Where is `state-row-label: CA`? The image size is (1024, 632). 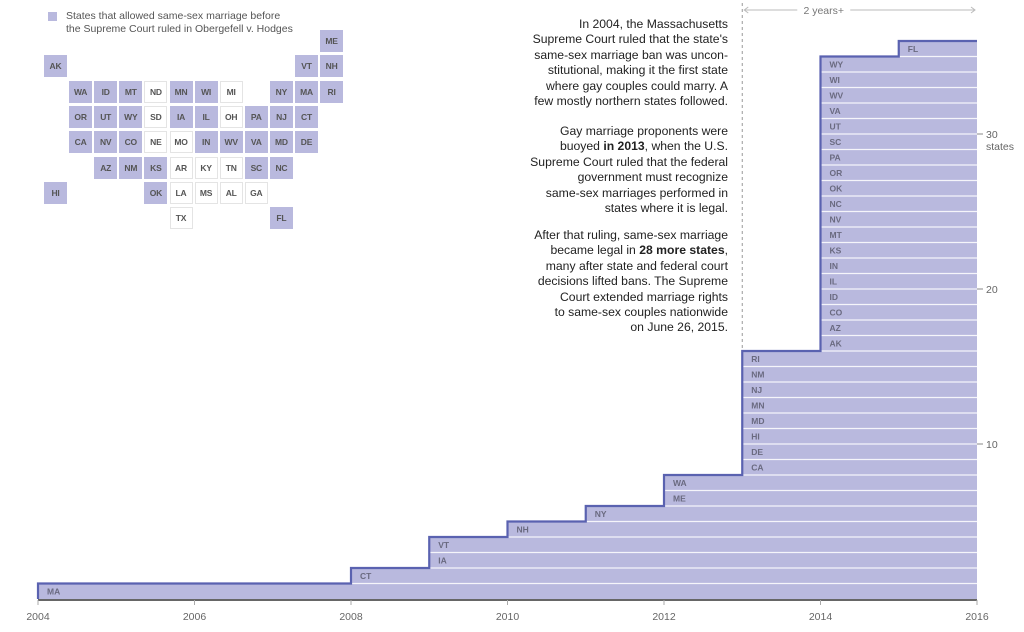
state-row-label: CA is located at coordinates (757, 468).